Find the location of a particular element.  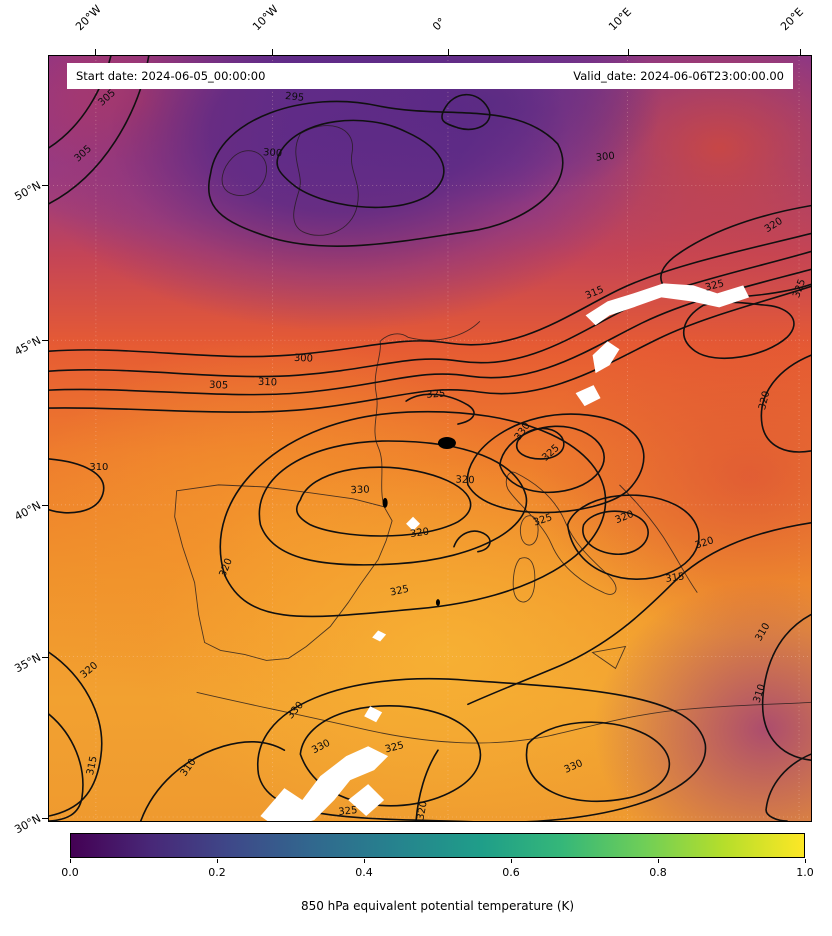

colorbar-tick-label: 0.2 is located at coordinates (217, 872).